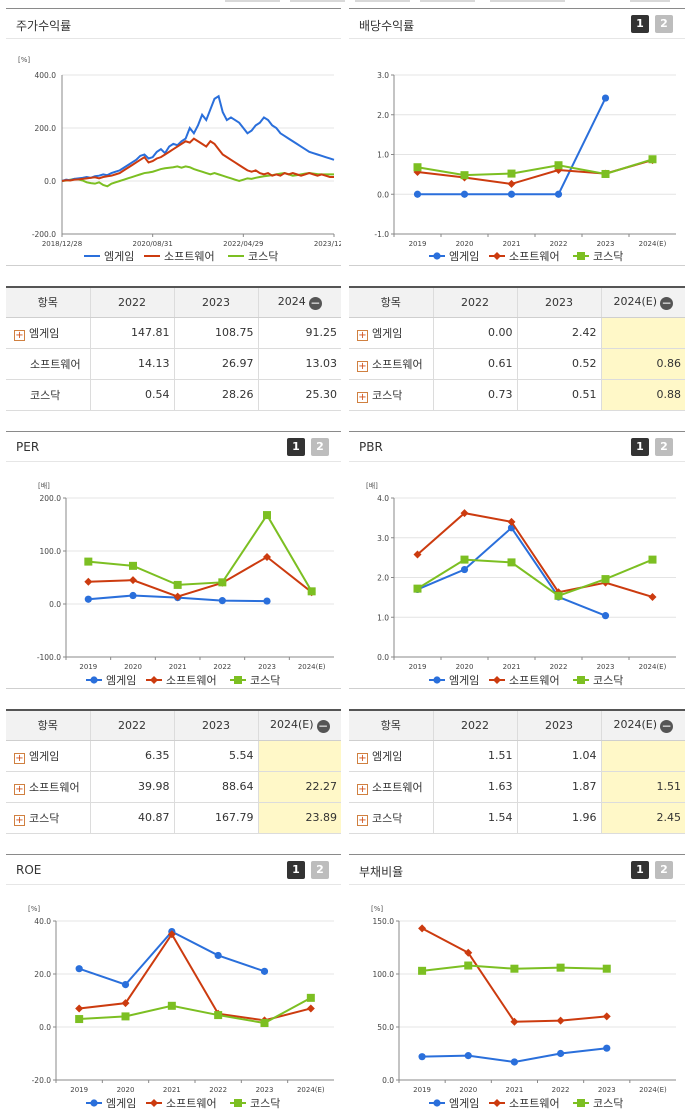  What do you see at coordinates (517, 364) in the screenshot?
I see `table-row: + 소프트웨어 0.61 0.52 0.86` at bounding box center [517, 364].